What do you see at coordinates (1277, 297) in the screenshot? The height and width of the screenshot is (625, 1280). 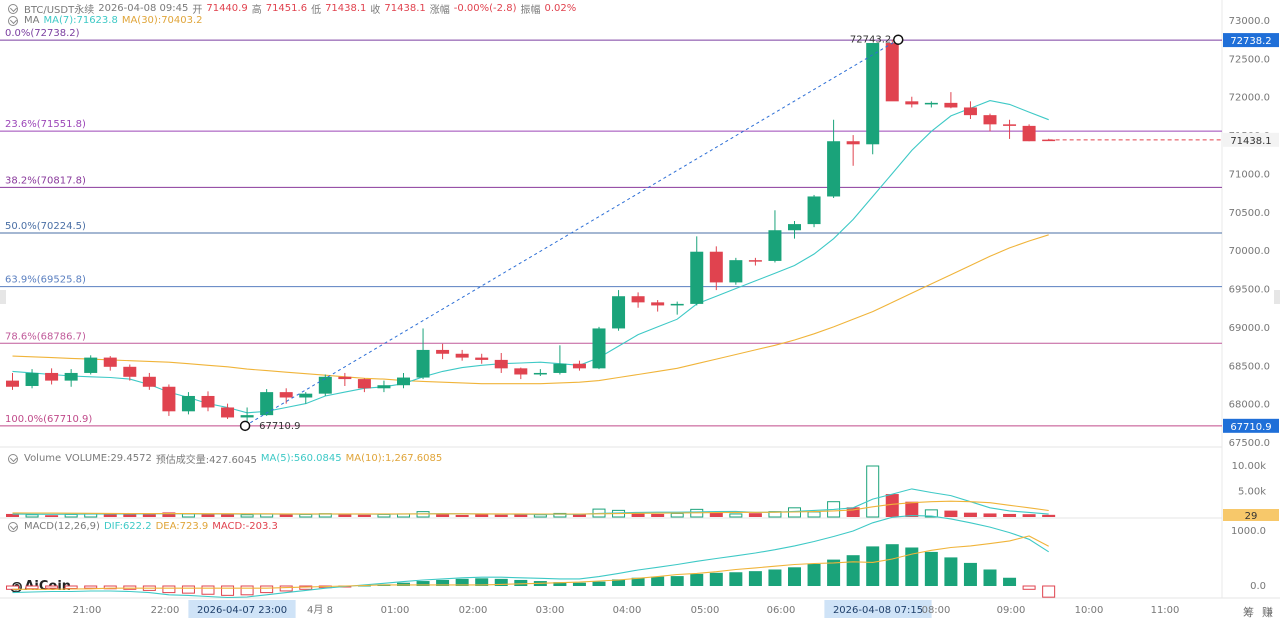 I see `scroll-right-handle` at bounding box center [1277, 297].